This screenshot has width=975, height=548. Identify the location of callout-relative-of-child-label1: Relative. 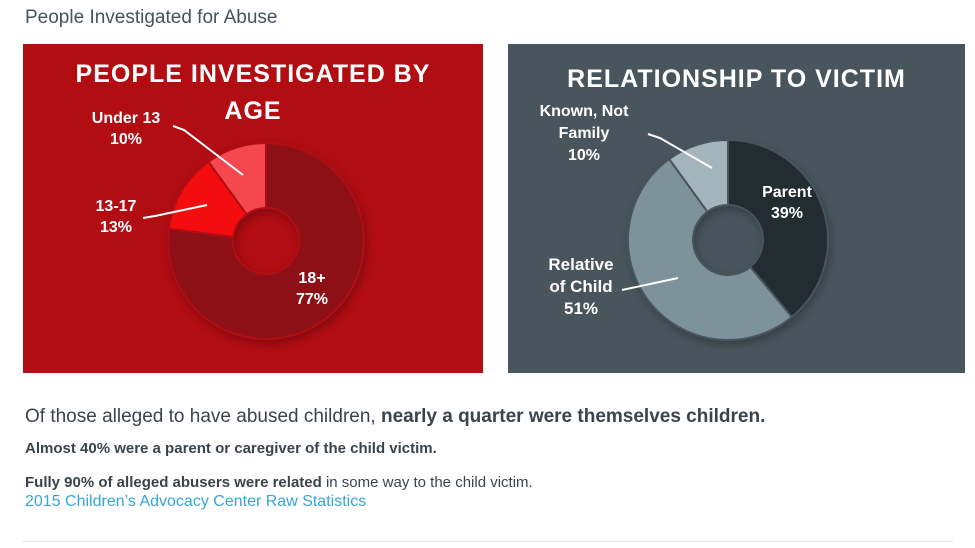
(581, 264).